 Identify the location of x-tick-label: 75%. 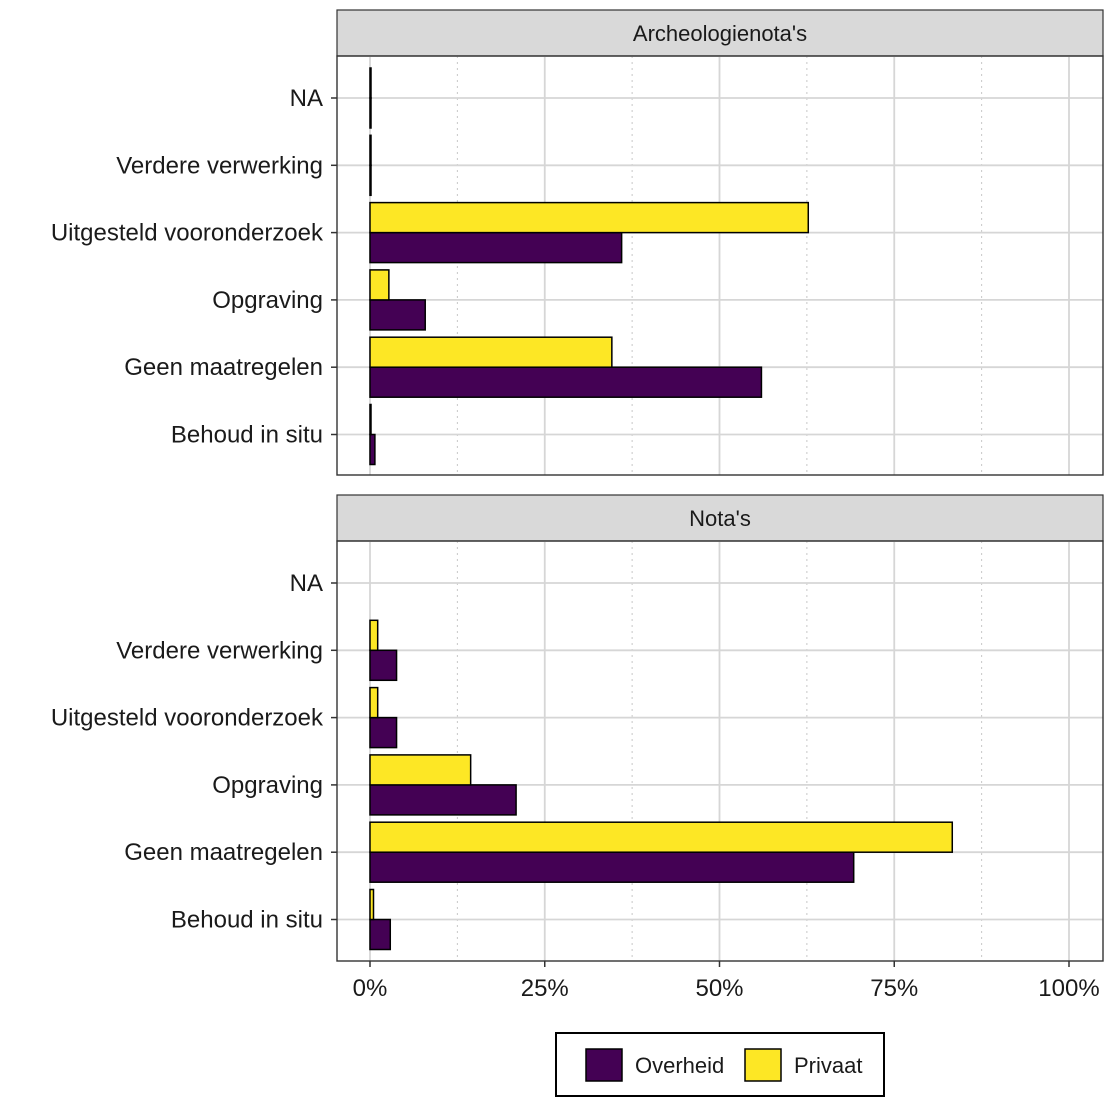
(894, 988).